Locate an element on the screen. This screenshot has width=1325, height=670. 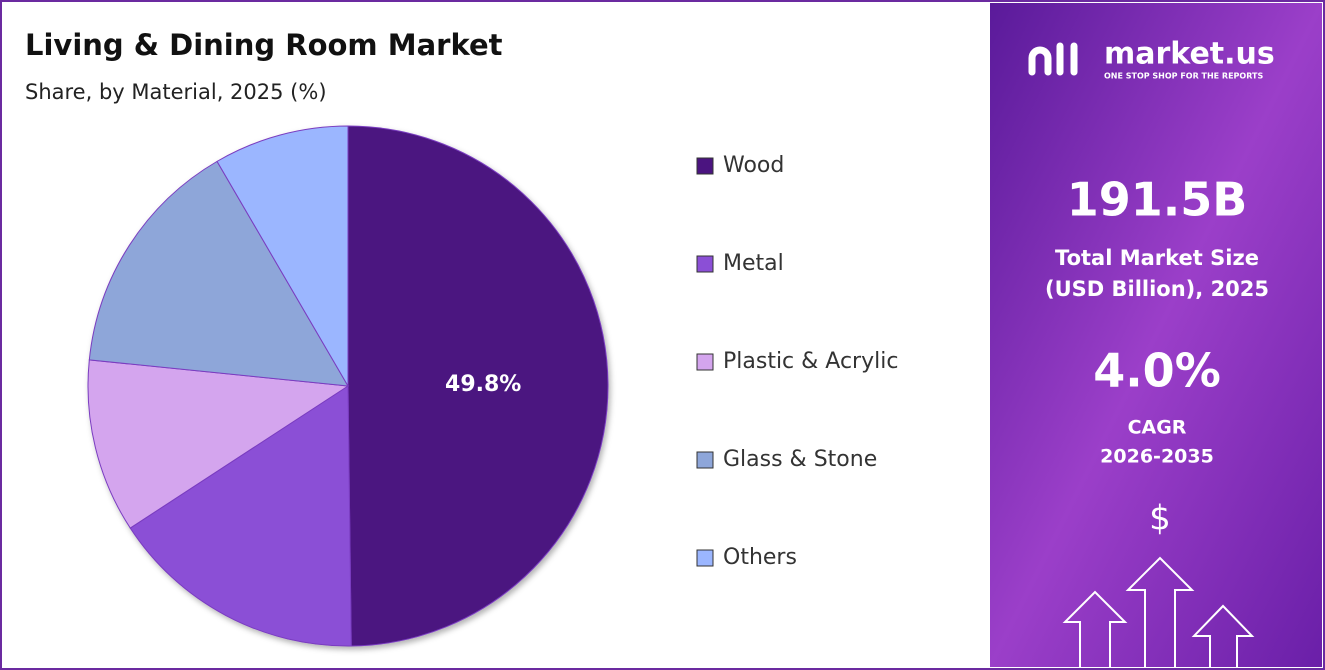
logo is located at coordinates (1053, 59).